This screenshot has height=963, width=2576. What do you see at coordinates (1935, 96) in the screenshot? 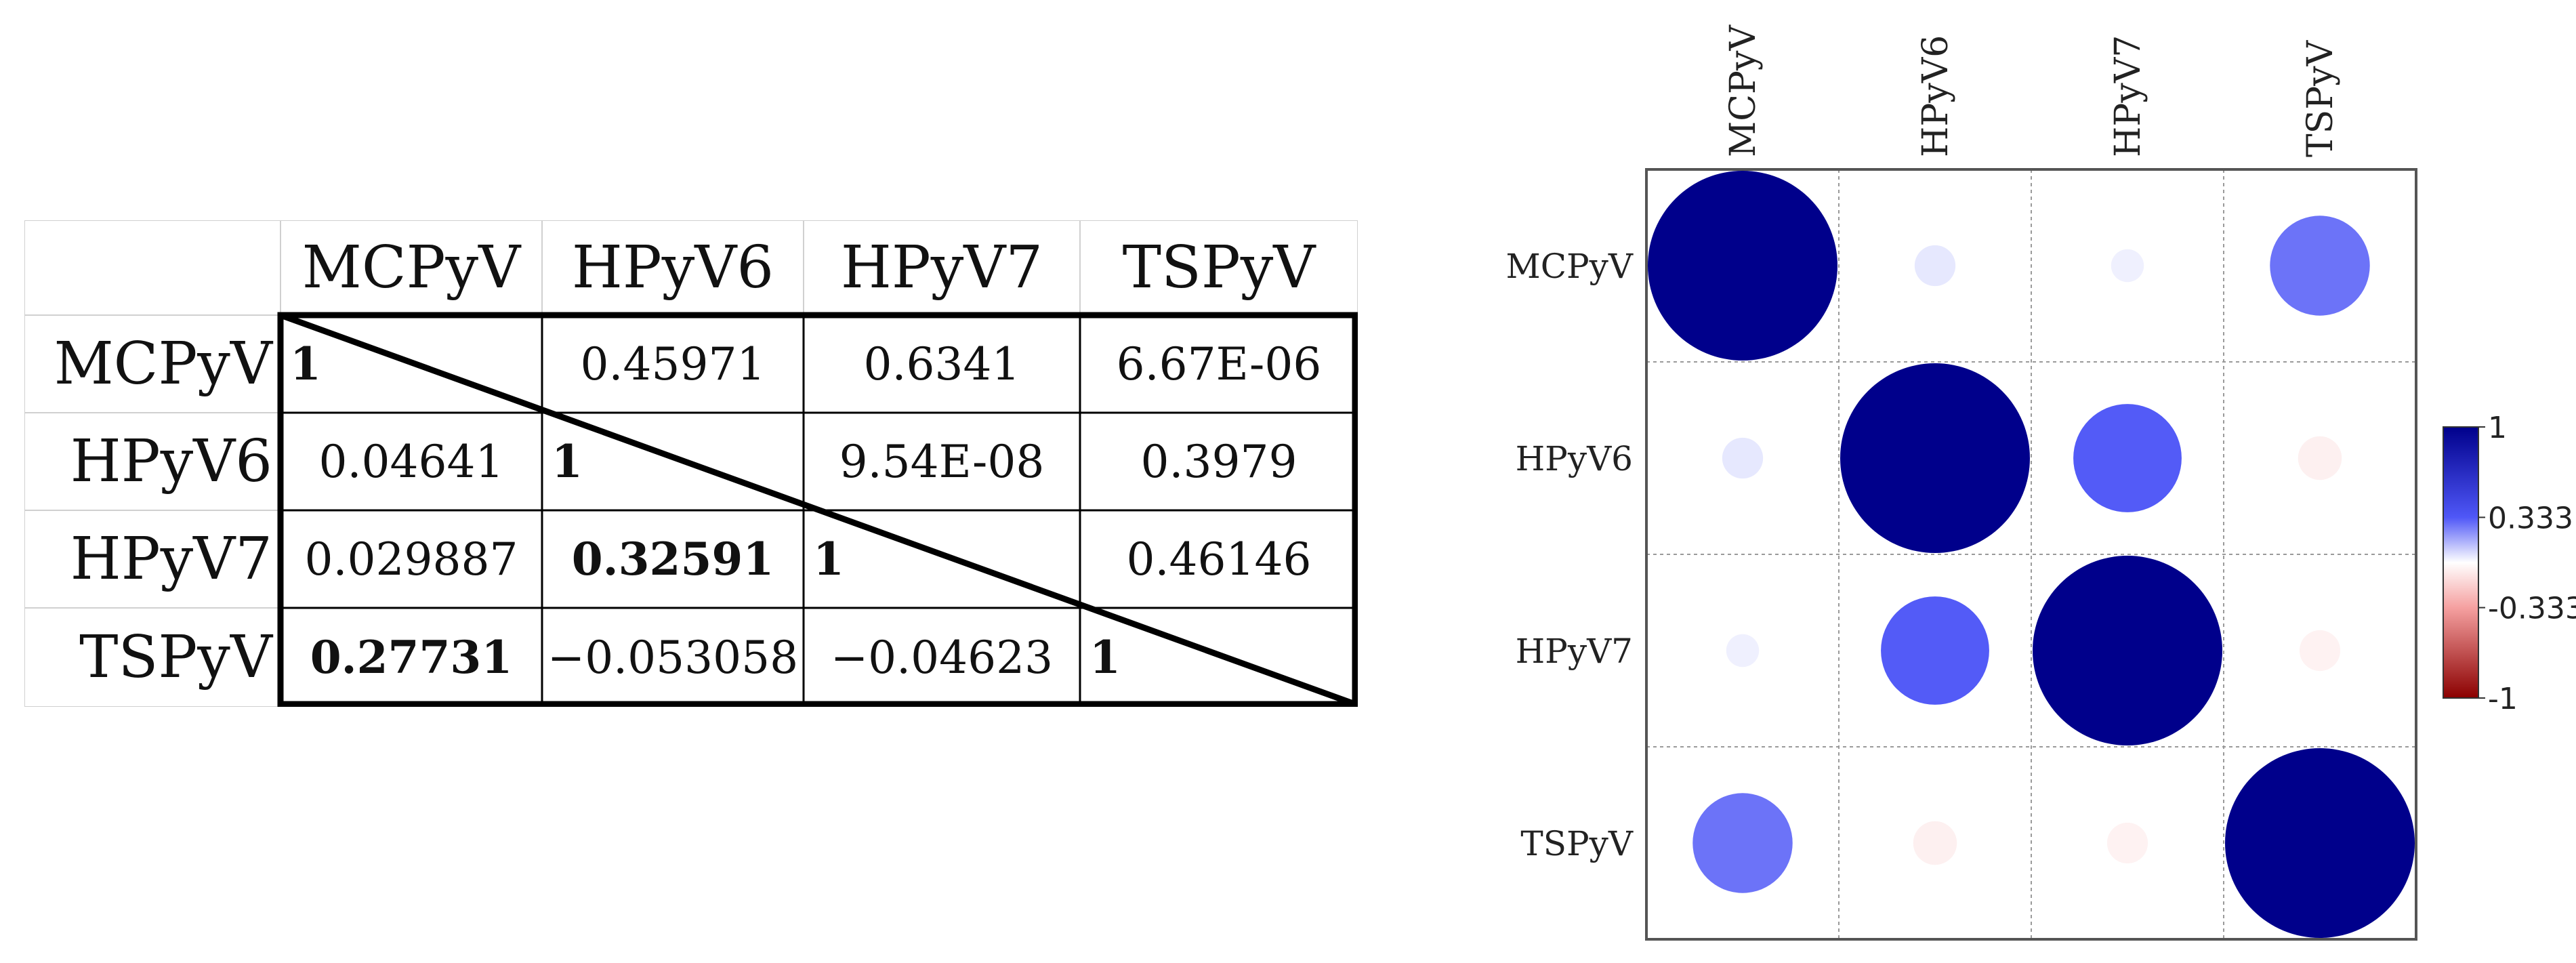
I see `column-label: HPyV6` at bounding box center [1935, 96].